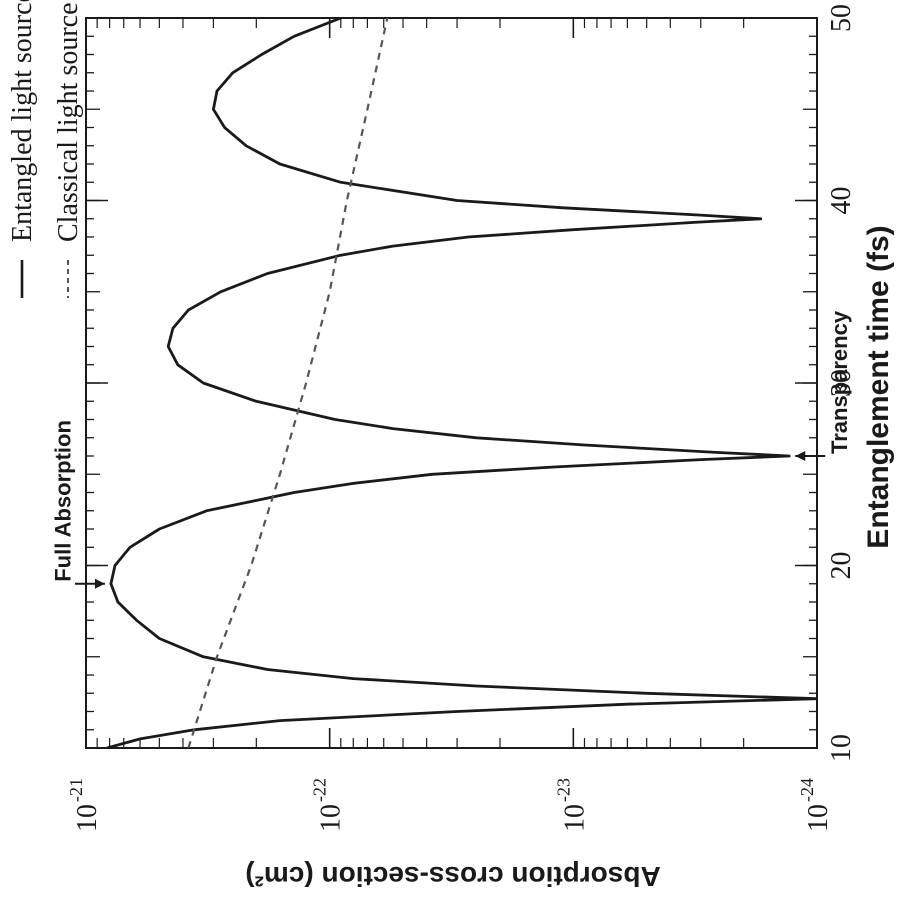 This screenshot has height=898, width=922. I want to click on y-tick-label: 10-21, so click(84, 805).